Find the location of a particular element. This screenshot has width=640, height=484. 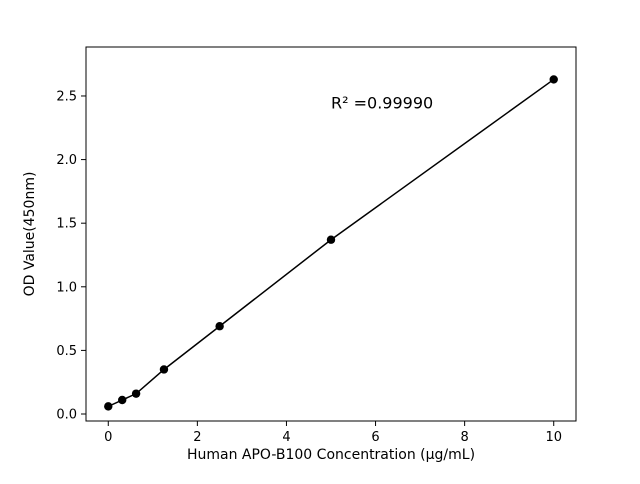

y-tick-label: 1.5 is located at coordinates (66, 224).